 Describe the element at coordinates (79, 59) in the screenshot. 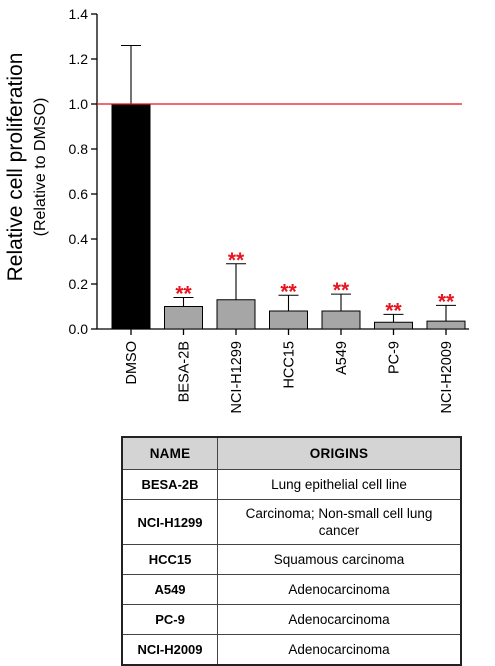

I see `y-tick-label: 1.2` at that location.